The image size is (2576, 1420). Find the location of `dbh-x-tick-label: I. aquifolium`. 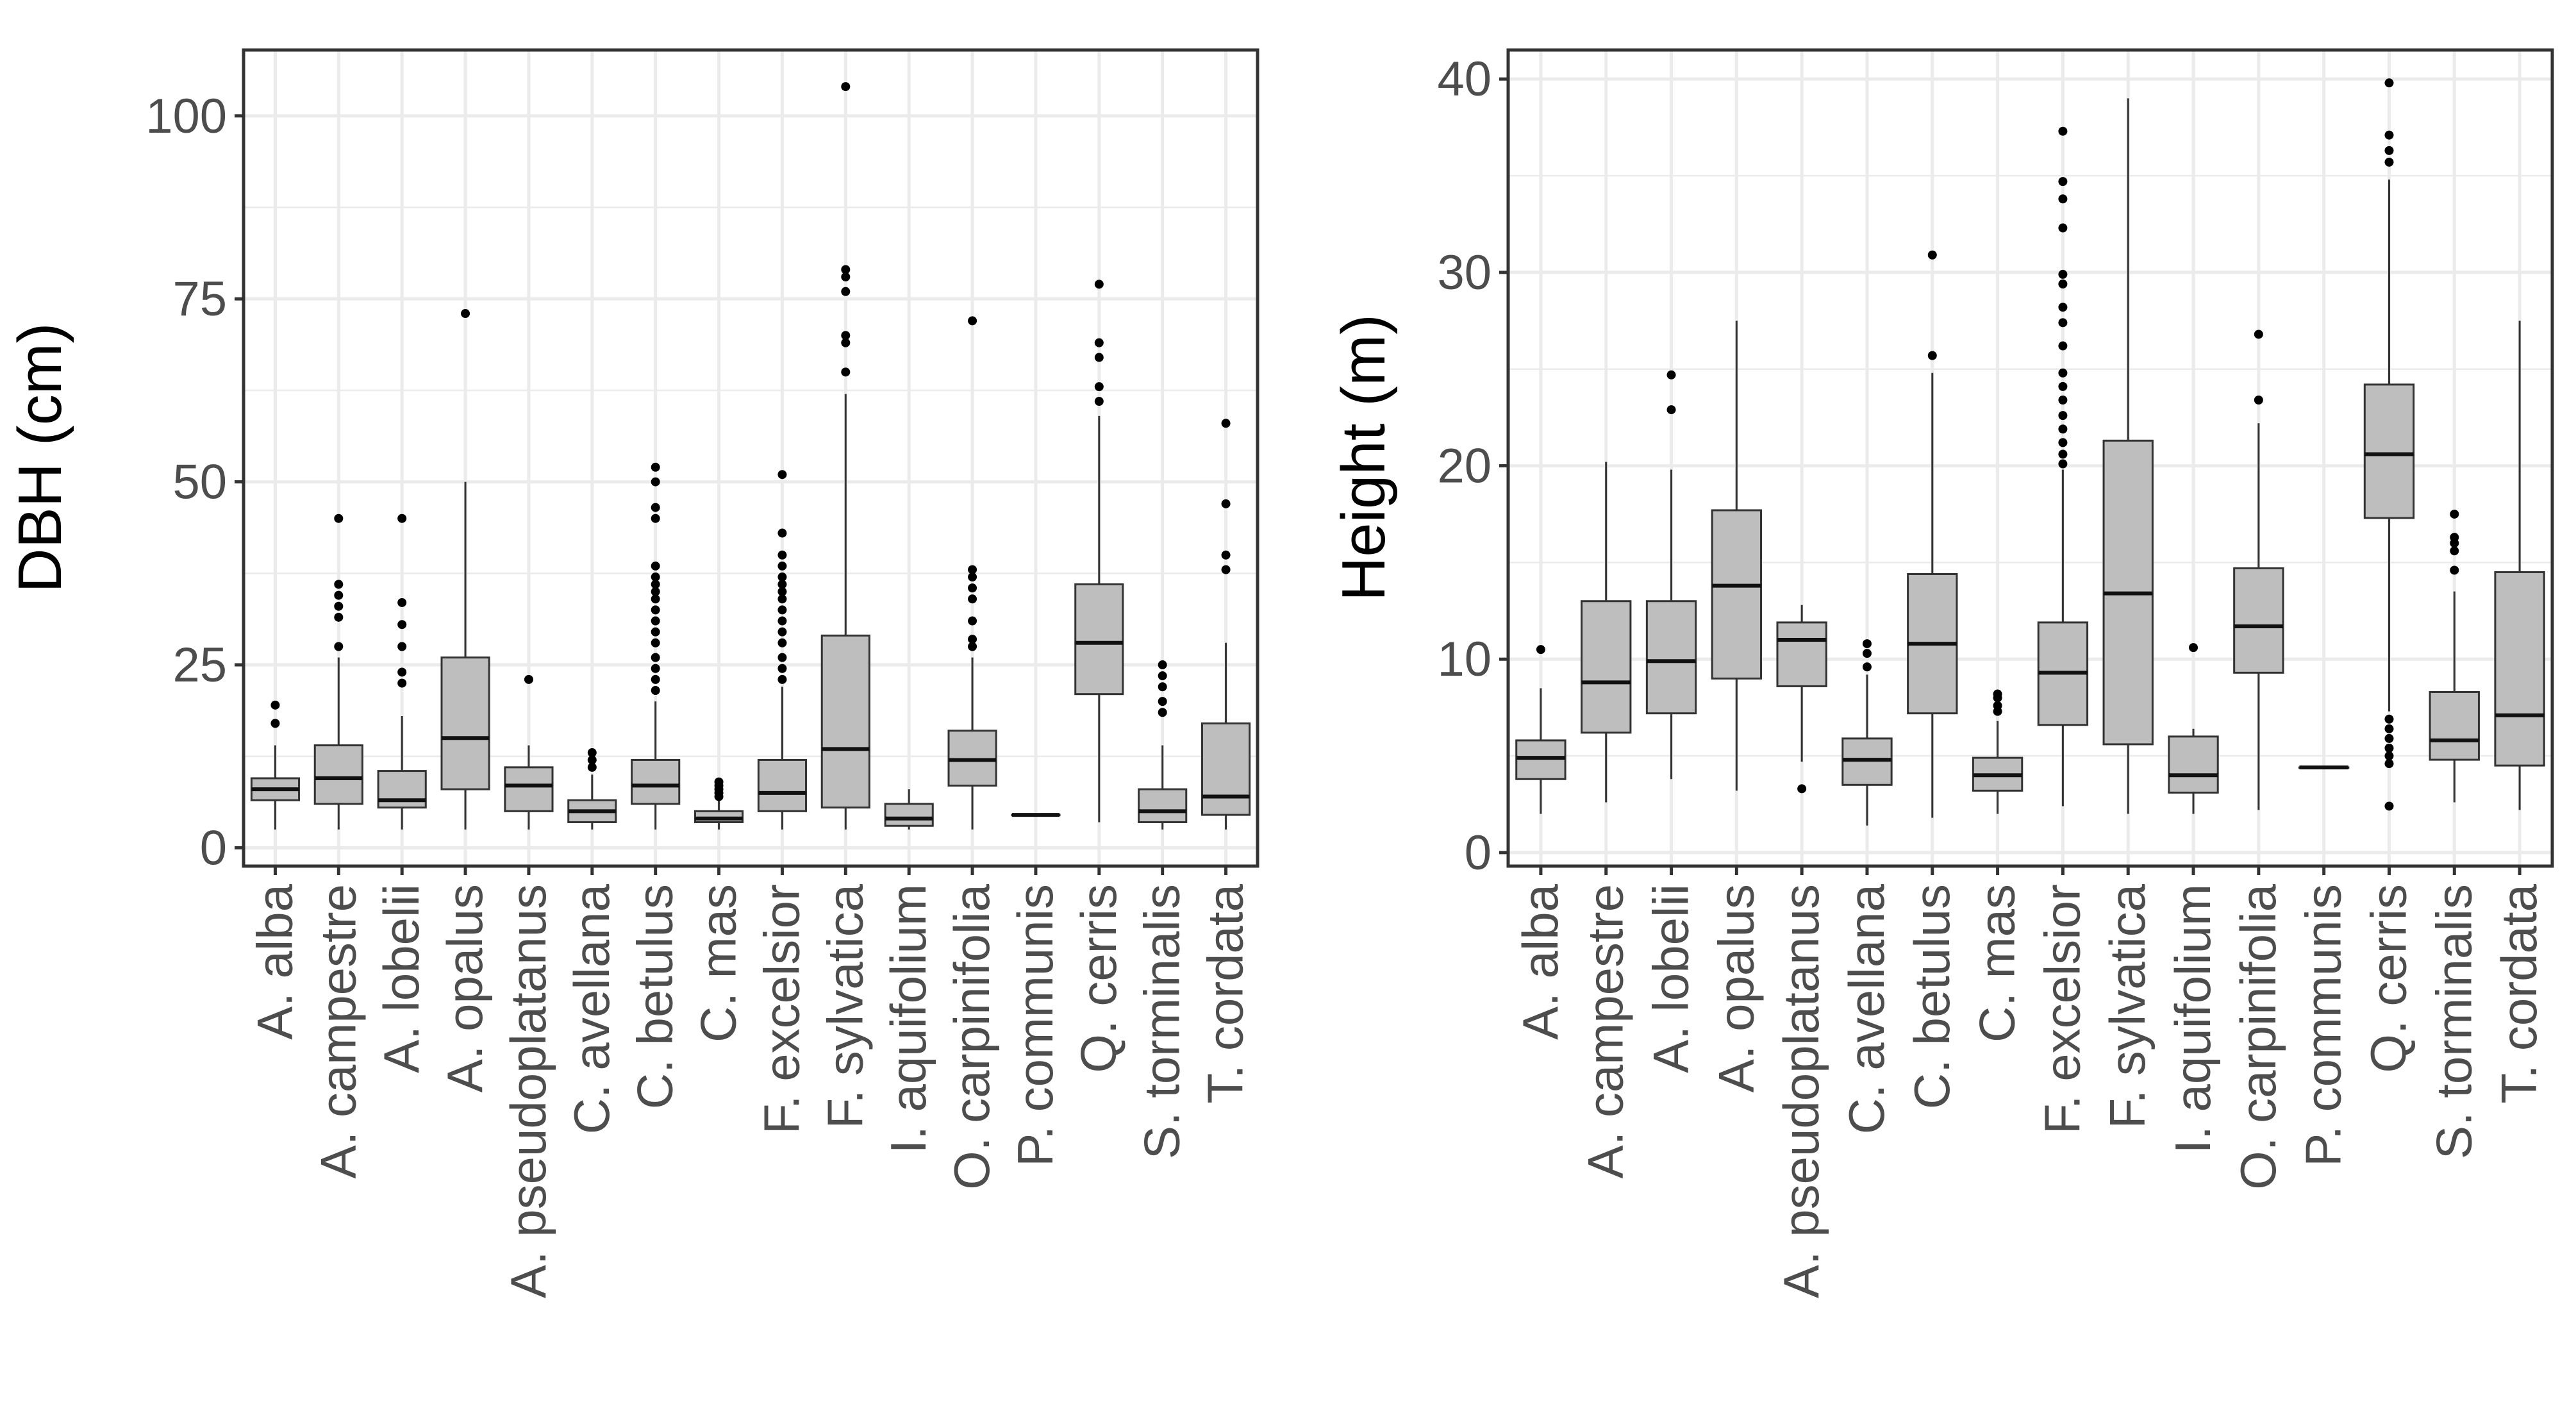

dbh-x-tick-label: I. aquifolium is located at coordinates (908, 1019).